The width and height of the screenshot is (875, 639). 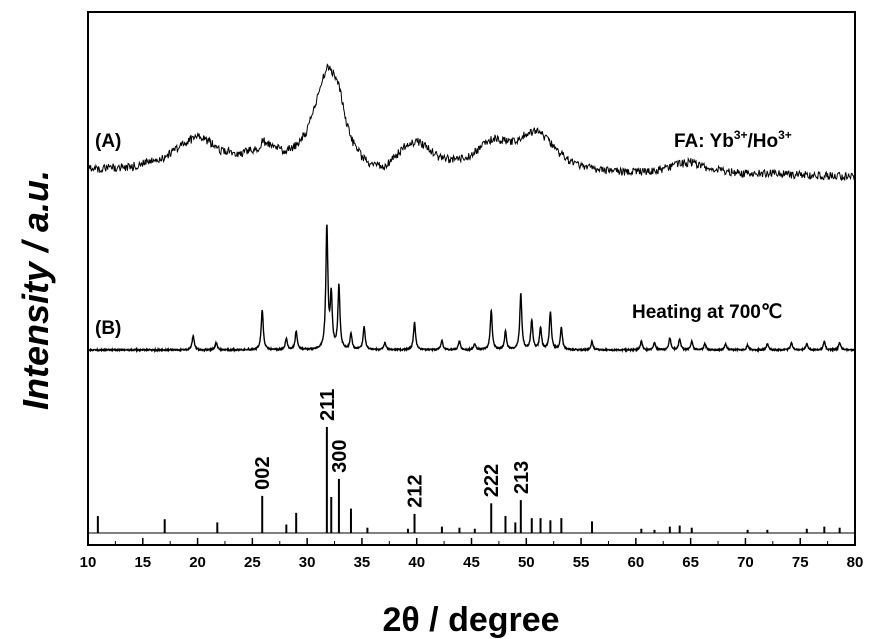 What do you see at coordinates (263, 473) in the screenshot?
I see `hkl-label: 002` at bounding box center [263, 473].